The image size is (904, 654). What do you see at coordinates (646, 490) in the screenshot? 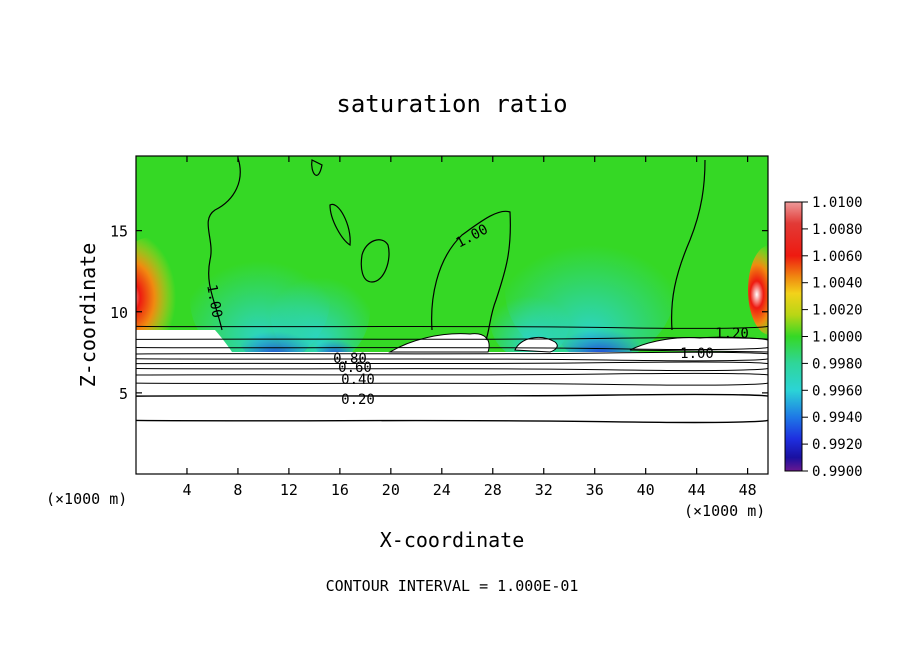
I see `x-tick-label: 40` at bounding box center [646, 490].